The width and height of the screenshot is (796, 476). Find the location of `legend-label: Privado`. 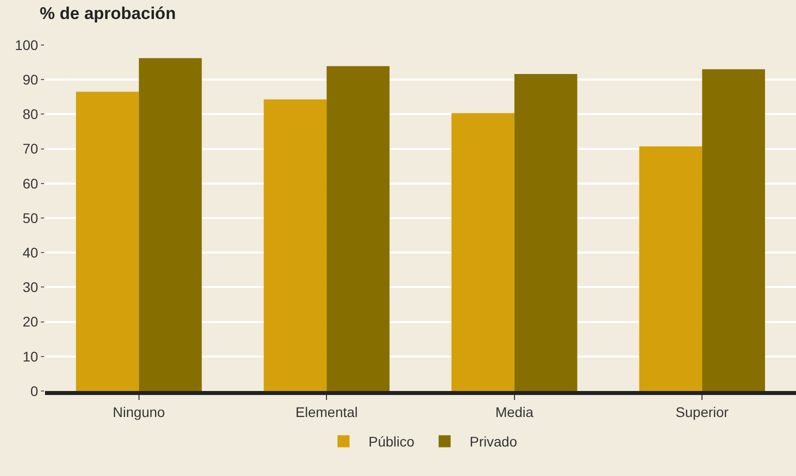

legend-label: Privado is located at coordinates (494, 442).